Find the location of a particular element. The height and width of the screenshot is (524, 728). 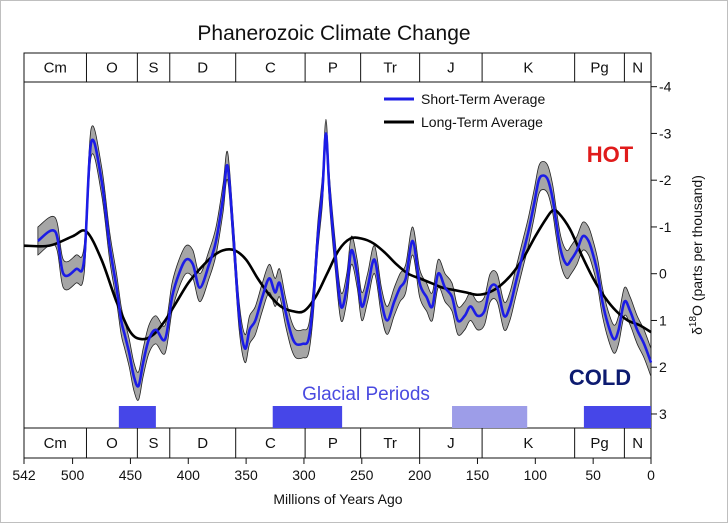

period-label-bottom: D is located at coordinates (202, 443).